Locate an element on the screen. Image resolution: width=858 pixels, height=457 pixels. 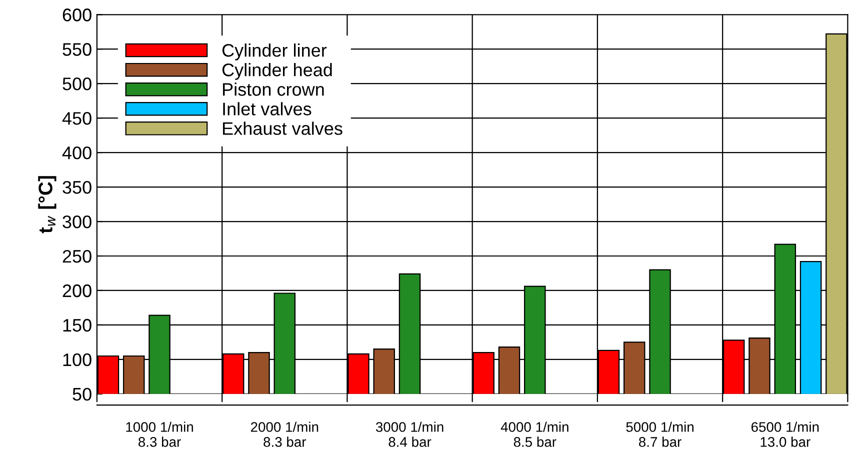
y-tick-label: 150 is located at coordinates (77, 325).